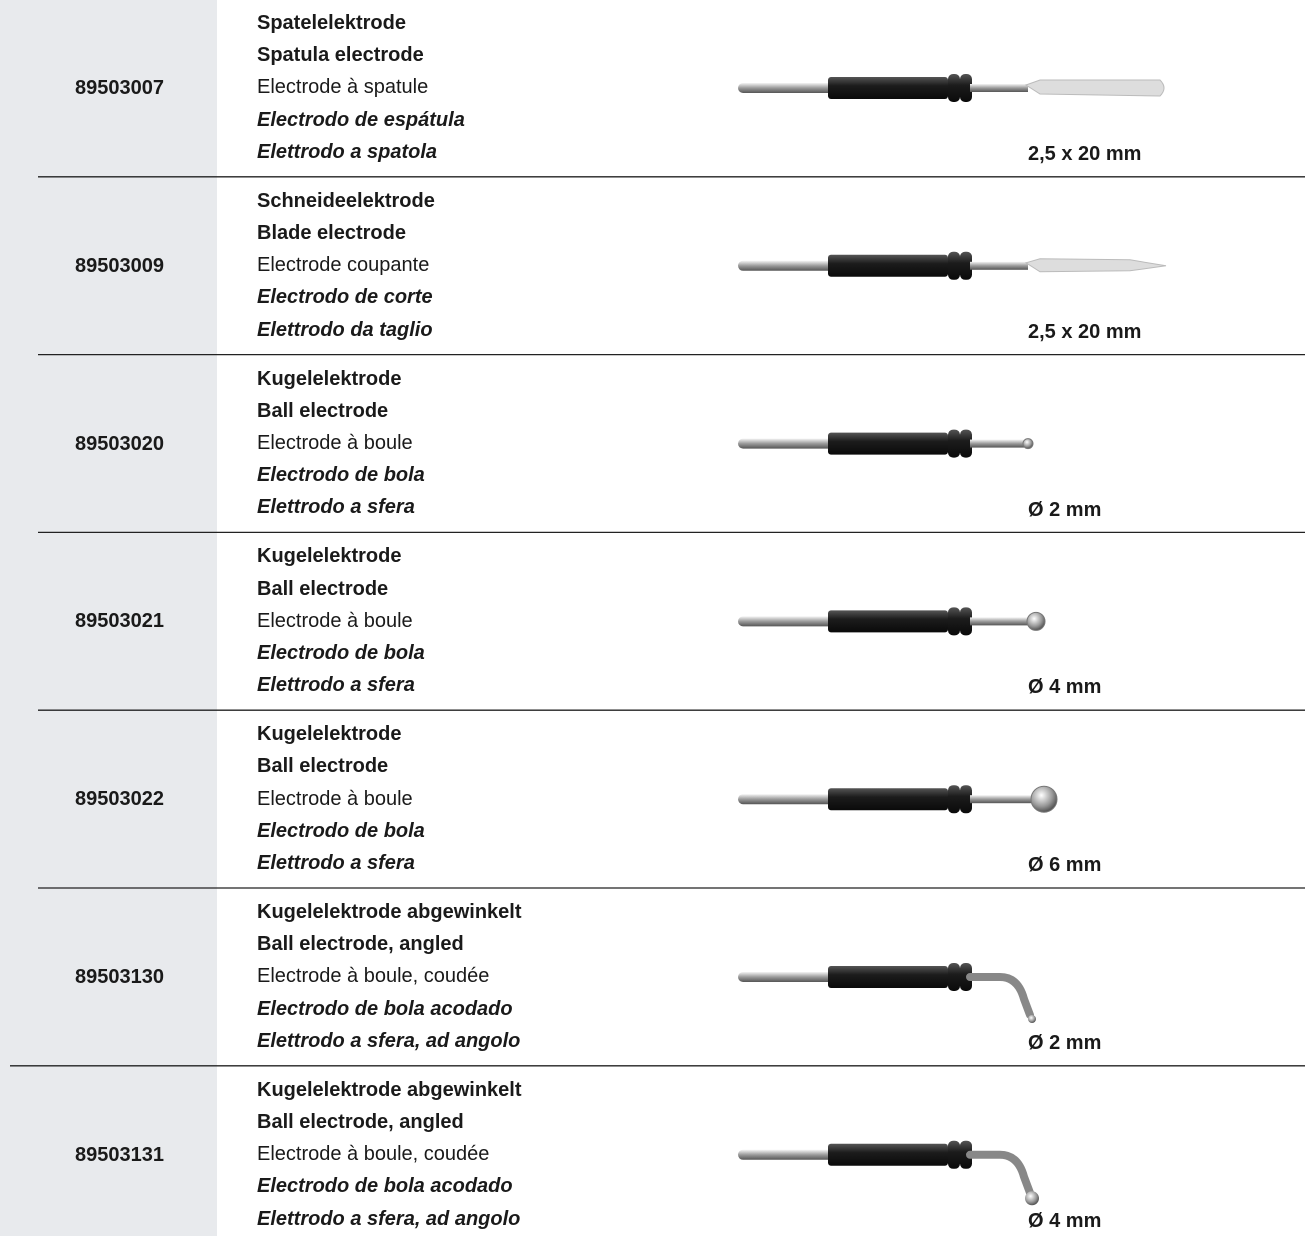 This screenshot has height=1236, width=1305. I want to click on product-code: 89503020, so click(119, 443).